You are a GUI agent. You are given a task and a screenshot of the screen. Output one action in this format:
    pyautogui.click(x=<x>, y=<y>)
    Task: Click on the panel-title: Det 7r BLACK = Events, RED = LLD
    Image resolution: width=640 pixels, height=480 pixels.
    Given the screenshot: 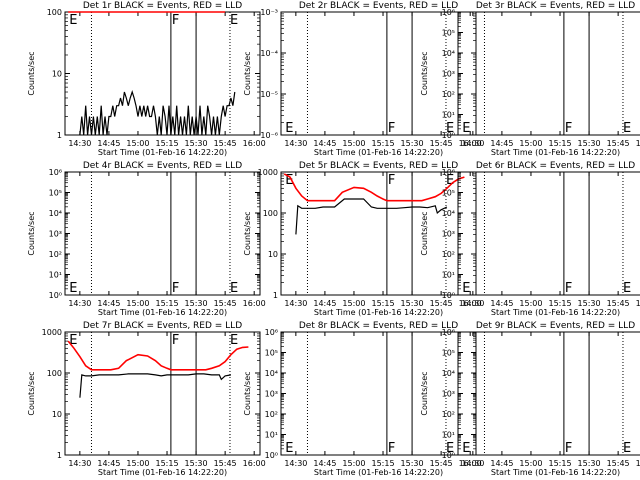 What is the action you would take?
    pyautogui.click(x=162, y=326)
    